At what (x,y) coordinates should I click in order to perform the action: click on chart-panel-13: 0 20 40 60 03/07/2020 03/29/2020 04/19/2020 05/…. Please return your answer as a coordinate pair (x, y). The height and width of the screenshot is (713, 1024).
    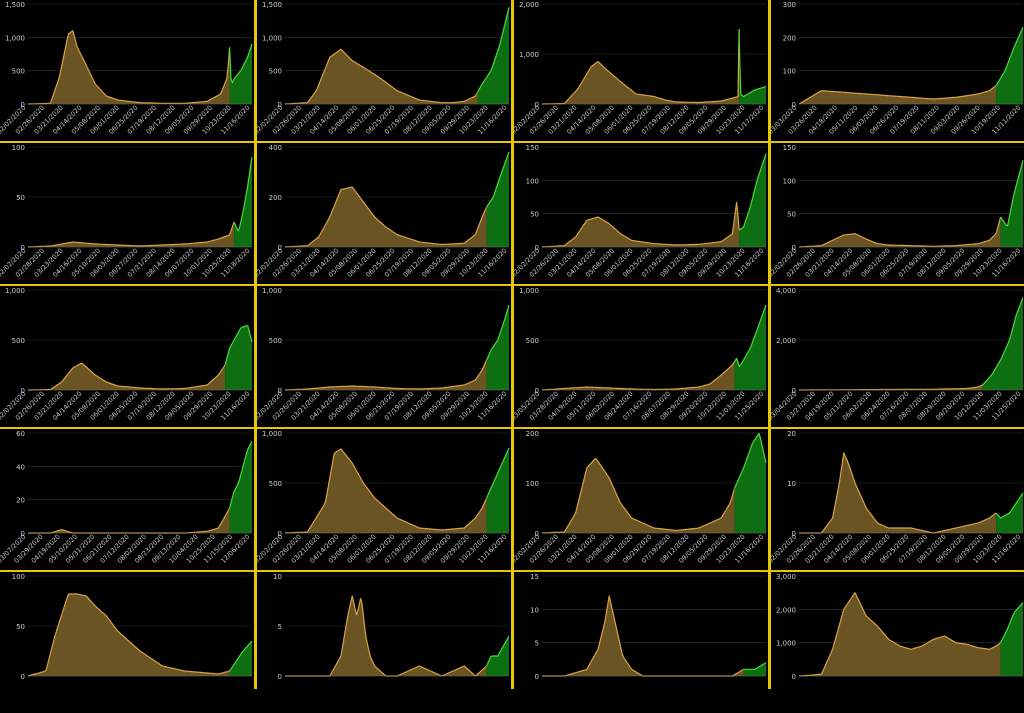
    Looking at the image, I should click on (127, 499).